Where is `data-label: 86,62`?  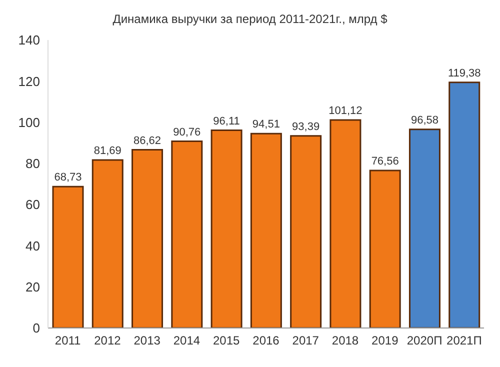
data-label: 86,62 is located at coordinates (148, 140).